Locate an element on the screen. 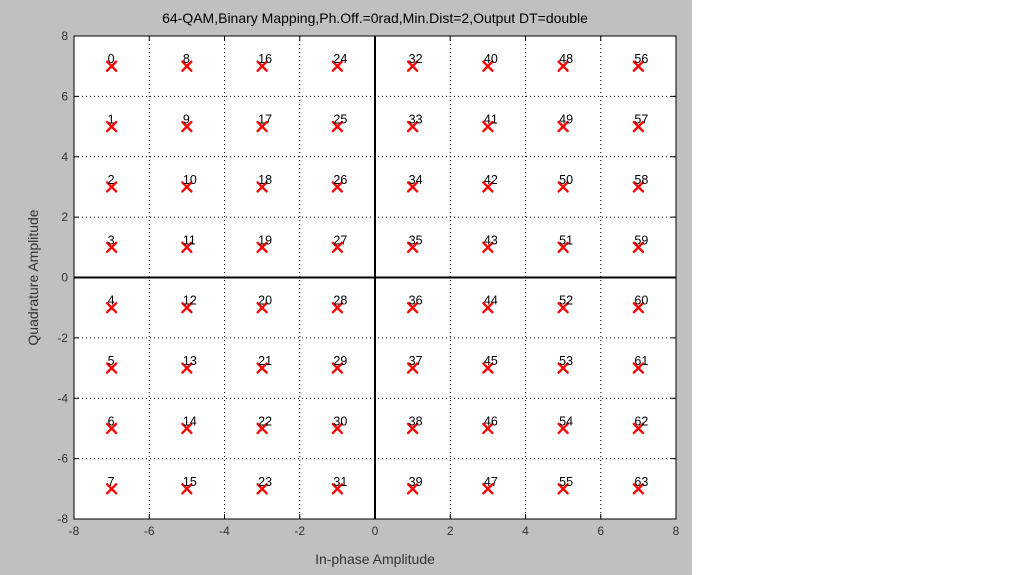 Image resolution: width=1012 pixels, height=575 pixels. y-tick-label: 0 is located at coordinates (64, 278).